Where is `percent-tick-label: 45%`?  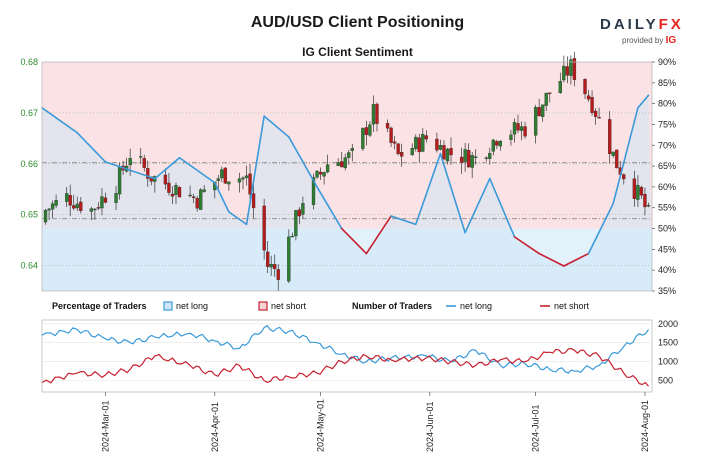
percent-tick-label: 45% is located at coordinates (667, 249).